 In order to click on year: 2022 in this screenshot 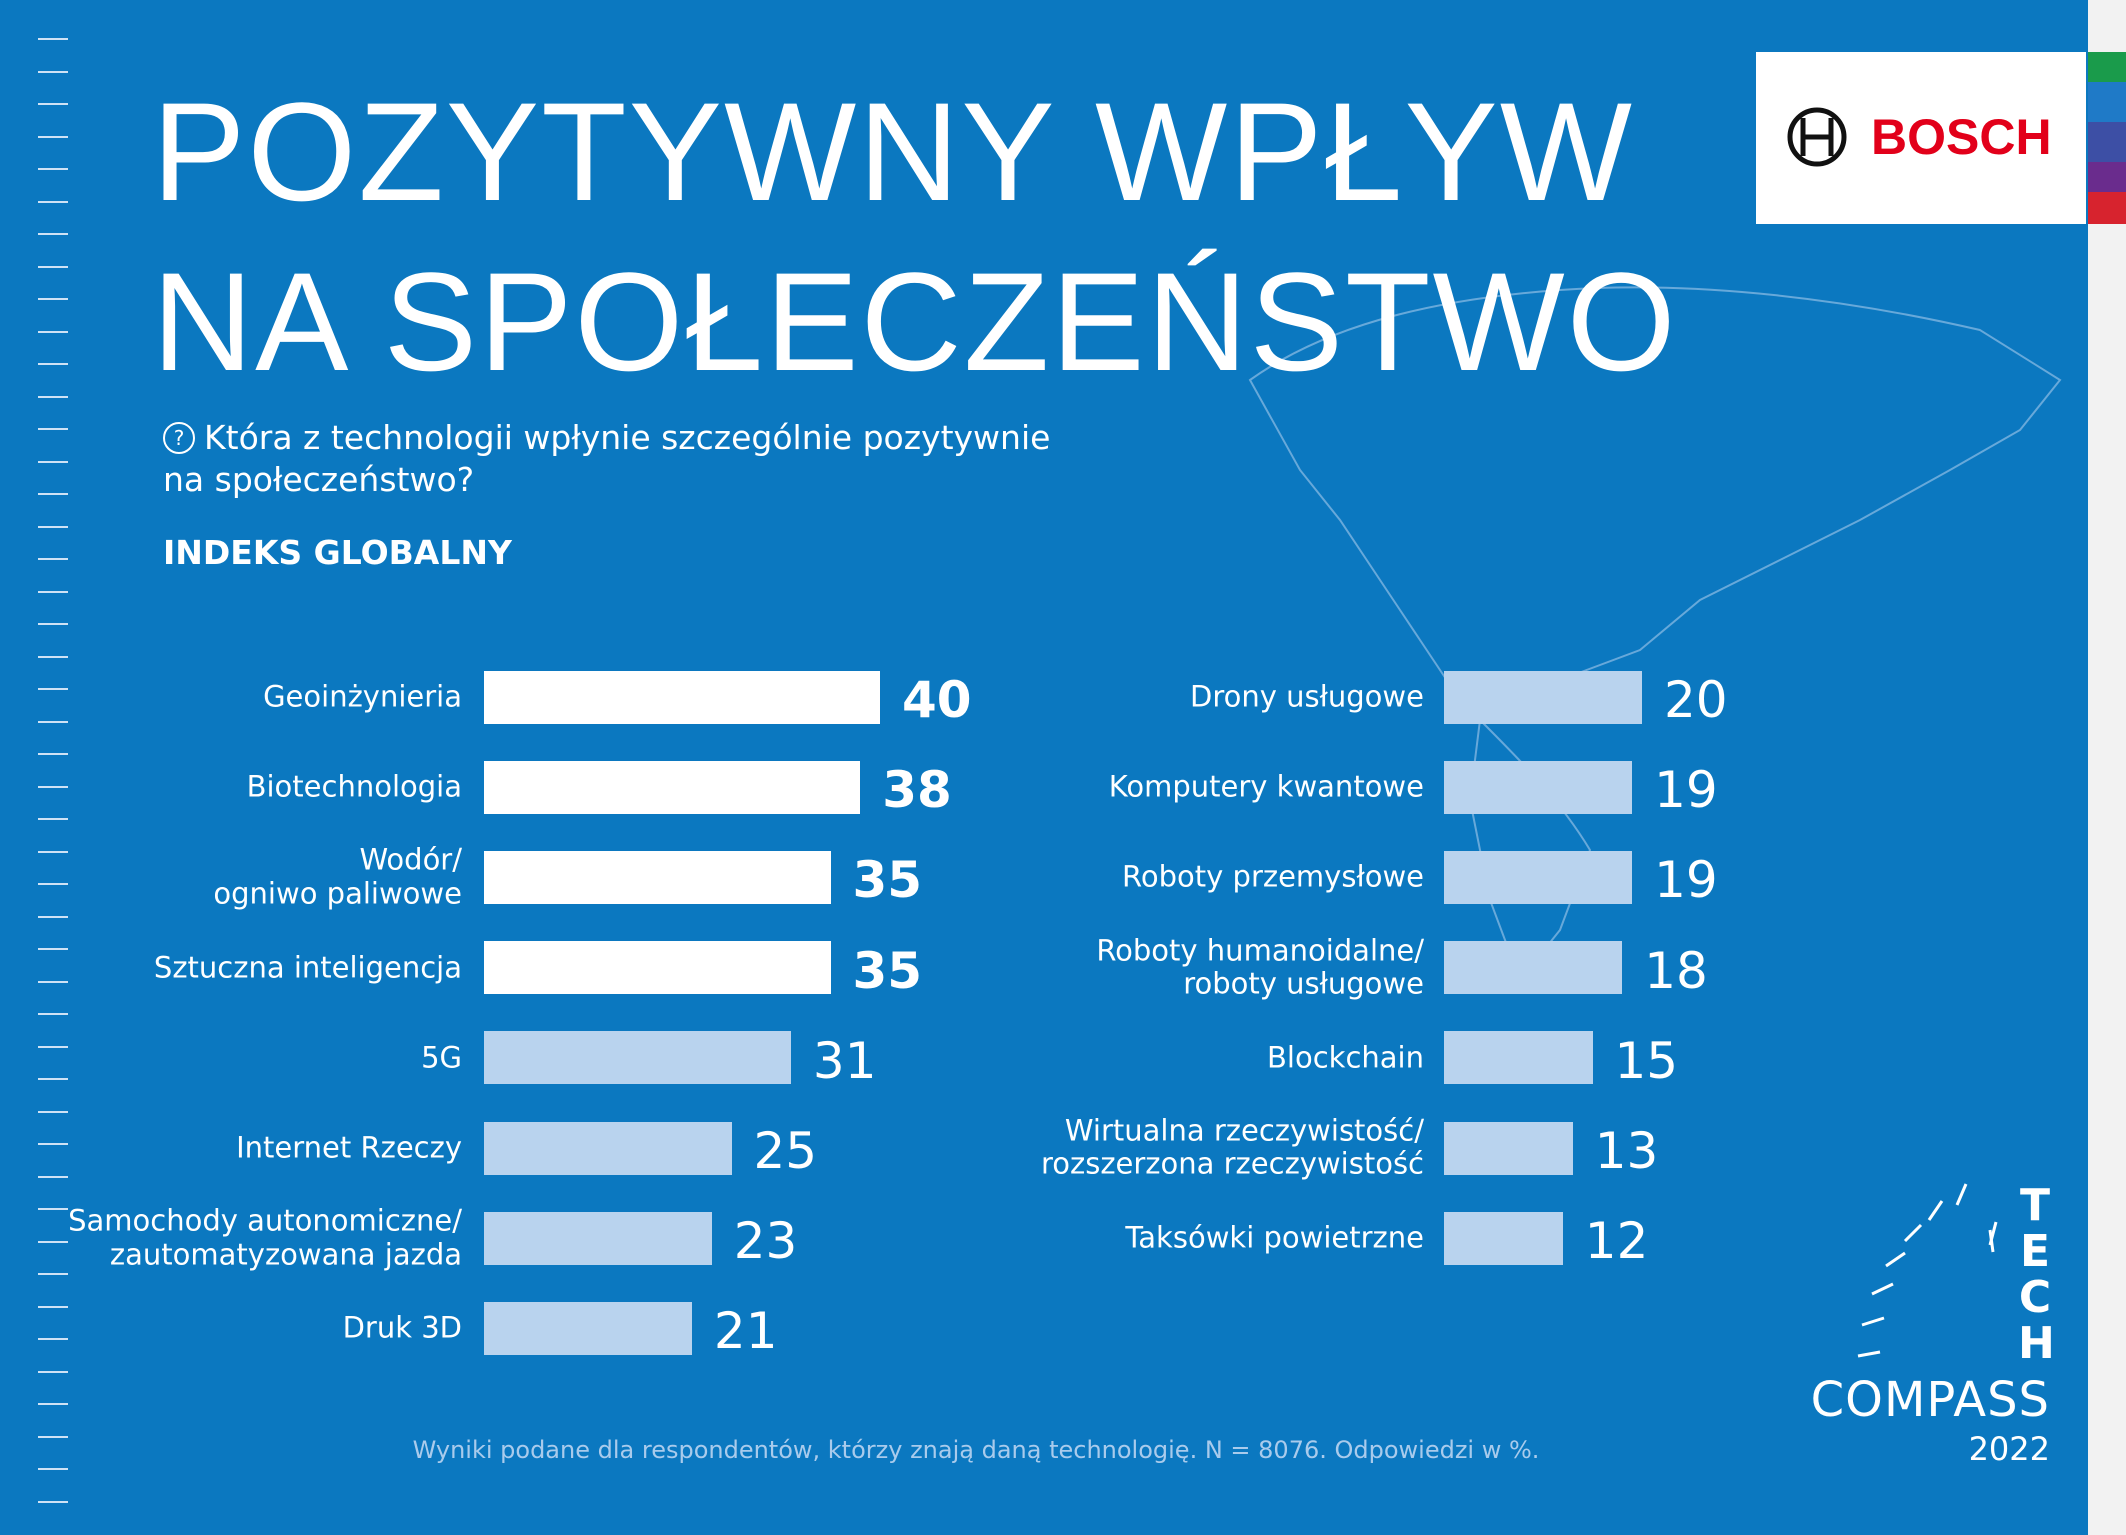, I will do `click(2009, 1449)`.